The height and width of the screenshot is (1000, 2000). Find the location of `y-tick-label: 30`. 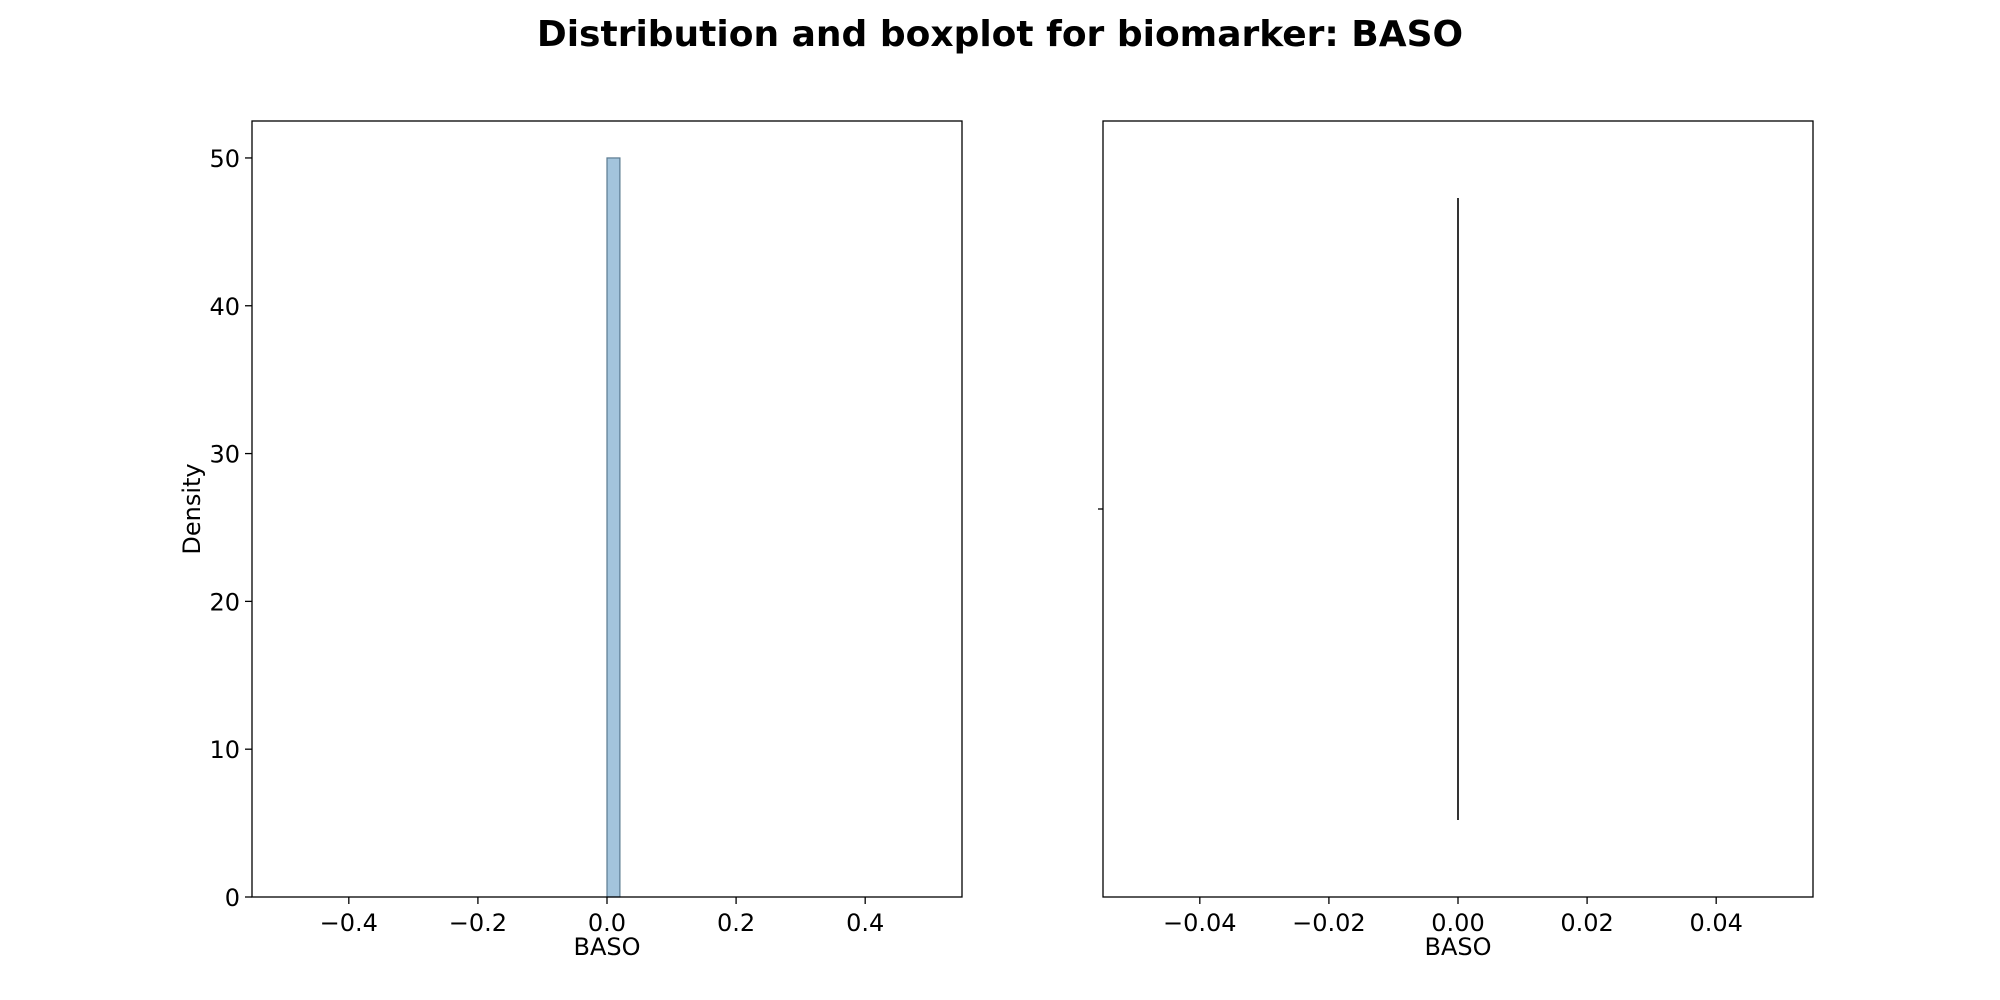

y-tick-label: 30 is located at coordinates (224, 455).